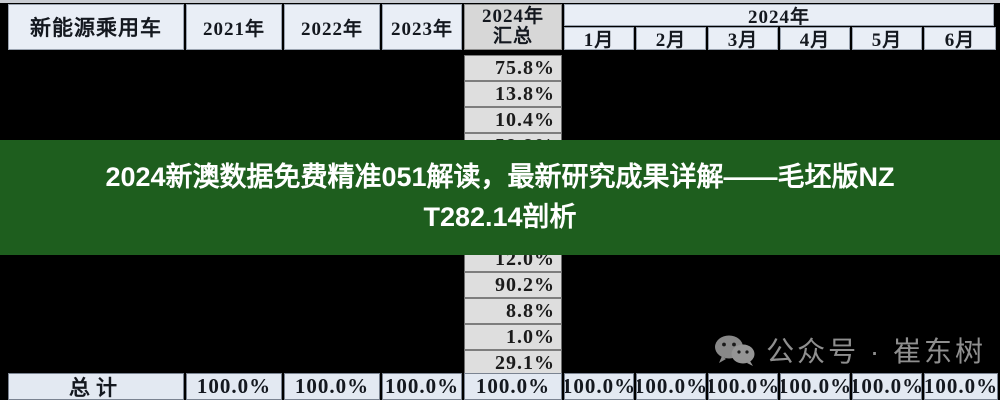  I want to click on header-cell-2021: 2021年, so click(234, 27).